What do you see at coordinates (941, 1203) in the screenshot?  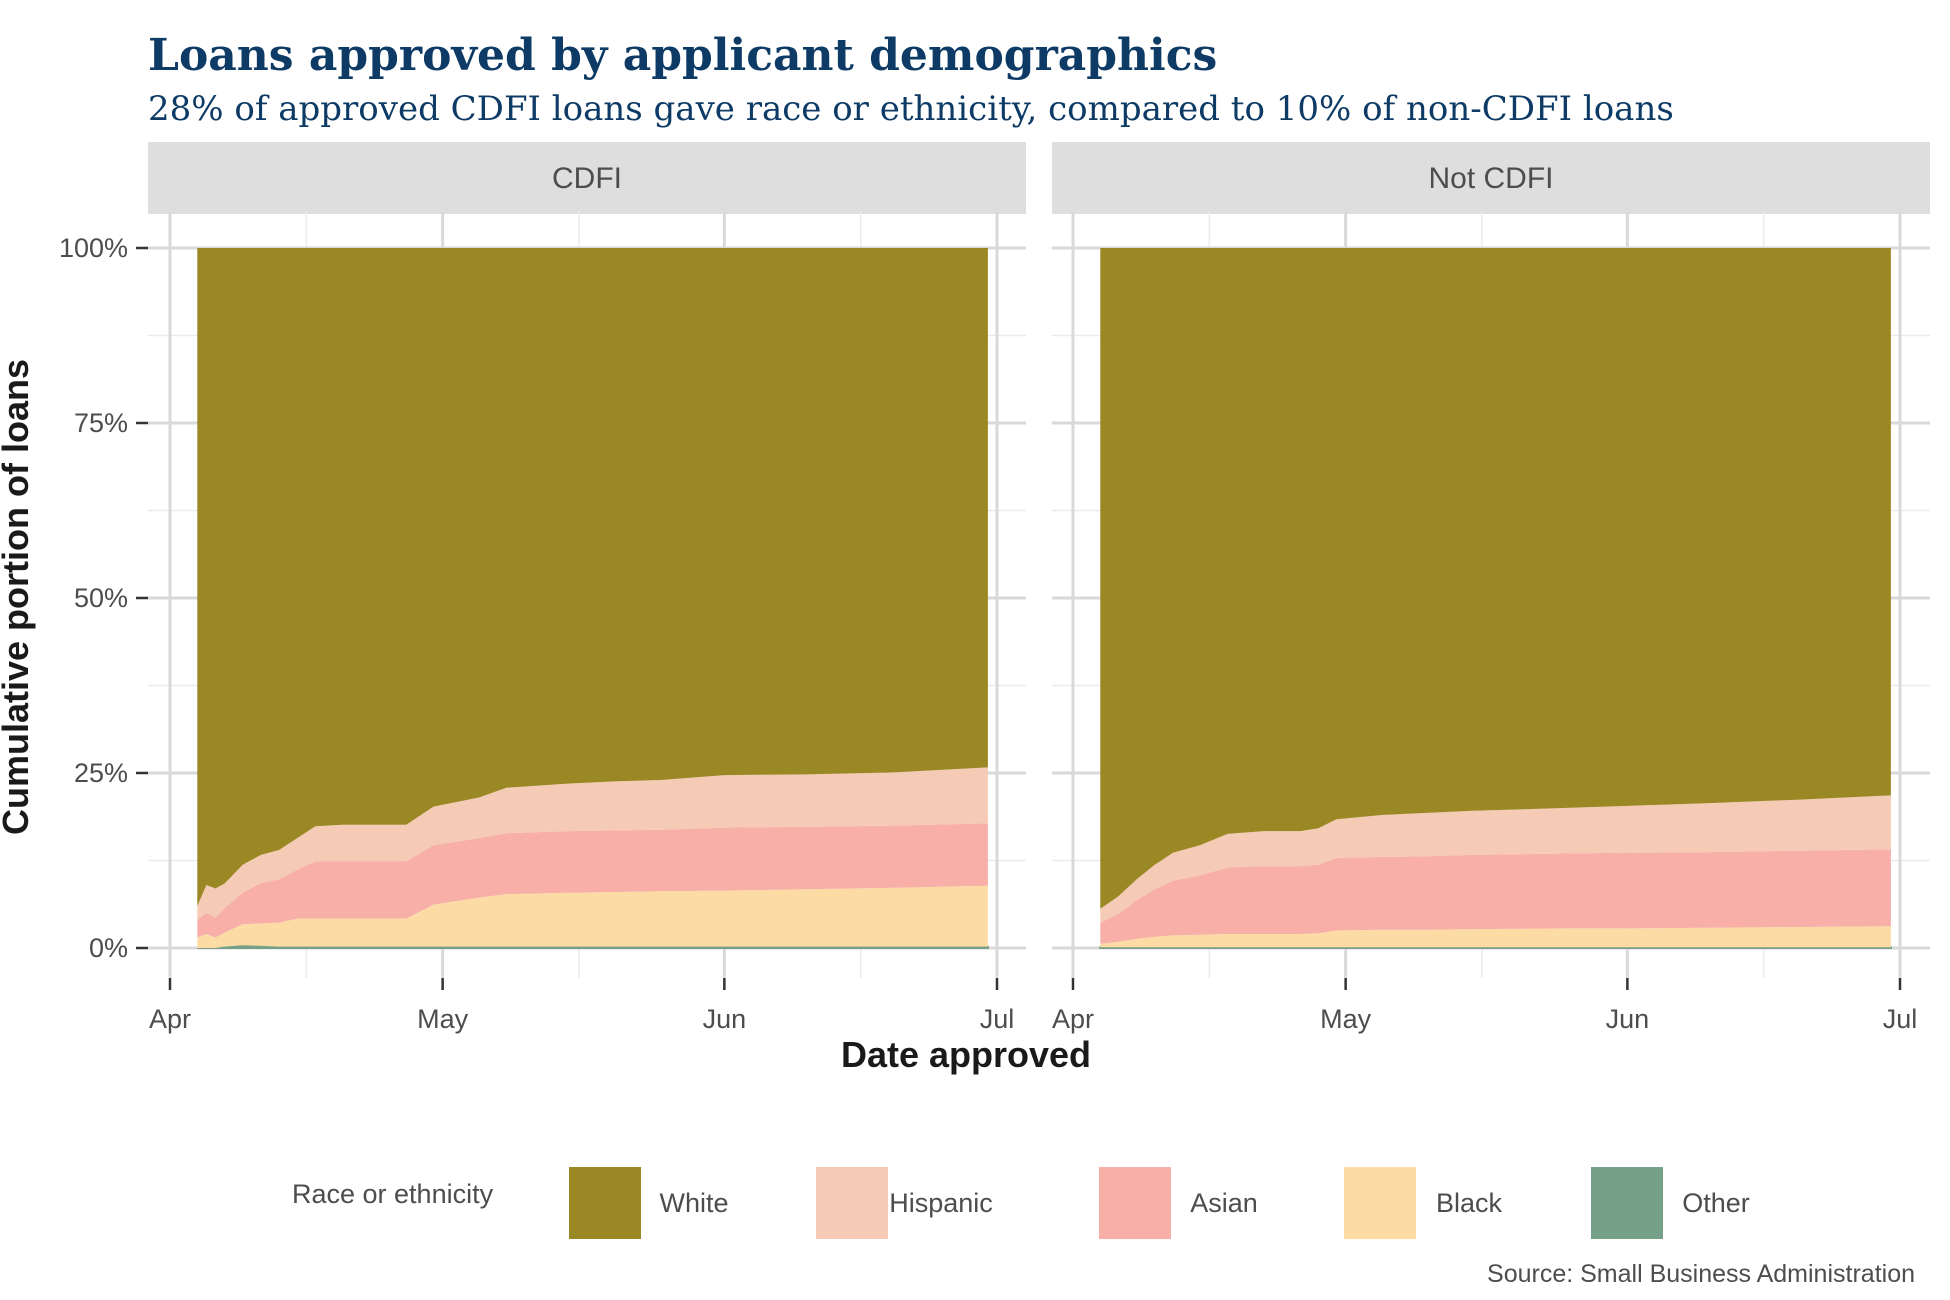 I see `legend-label: Hispanic` at bounding box center [941, 1203].